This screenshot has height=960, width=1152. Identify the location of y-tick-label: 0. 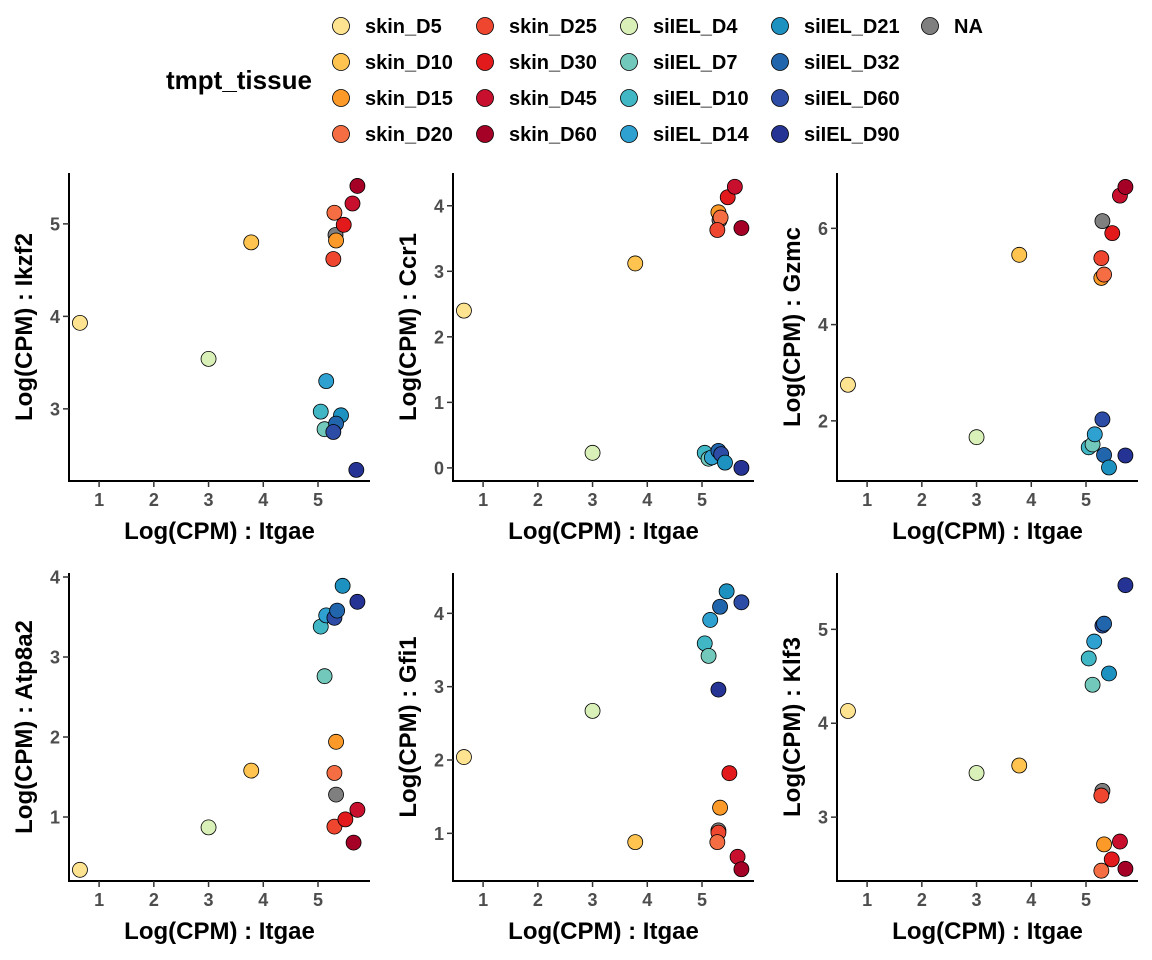
(439, 468).